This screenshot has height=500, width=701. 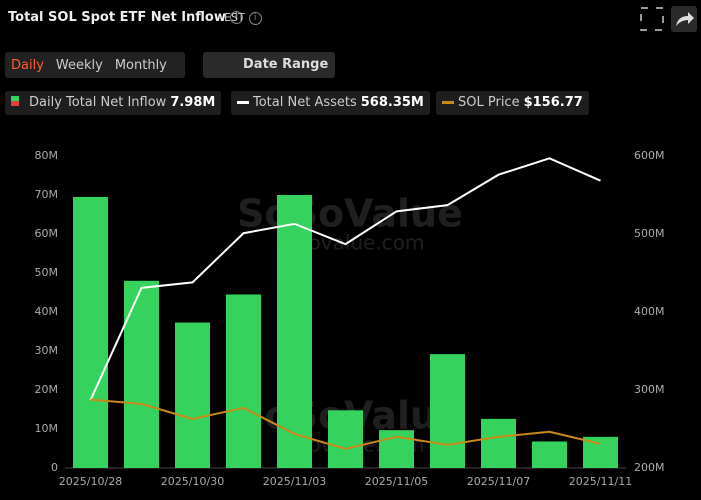 I want to click on y2-tick-label: 400M, so click(x=649, y=311).